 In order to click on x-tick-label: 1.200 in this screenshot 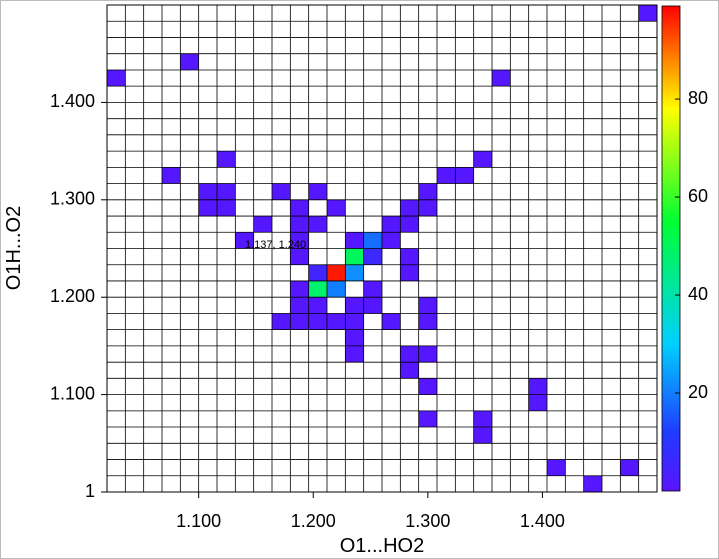, I will do `click(313, 521)`.